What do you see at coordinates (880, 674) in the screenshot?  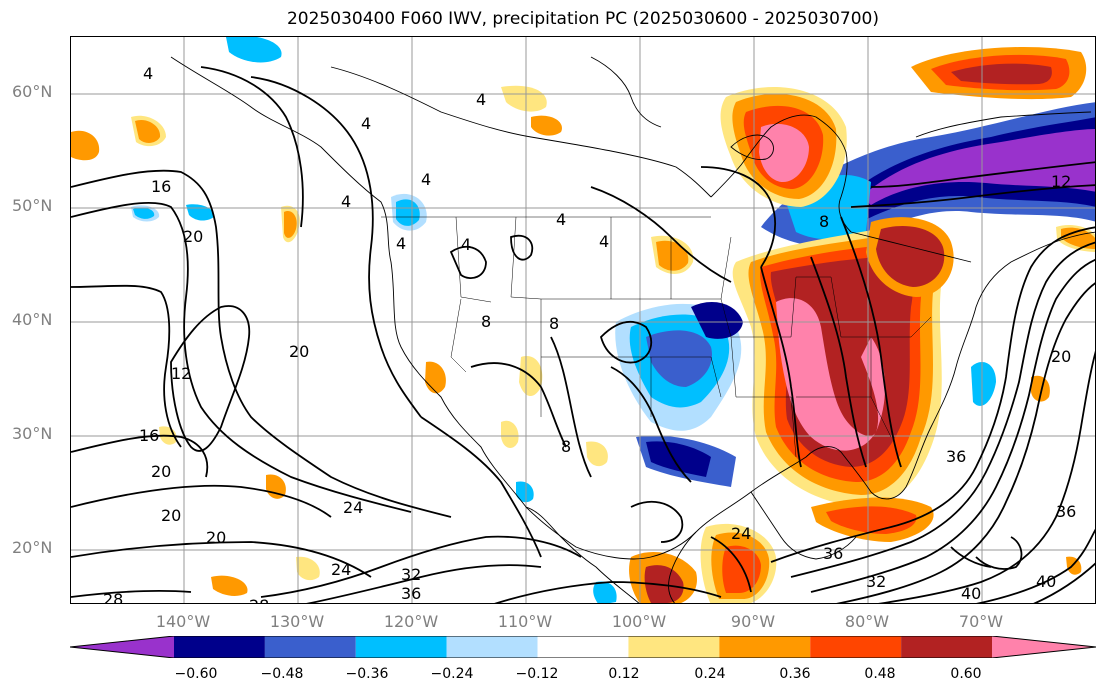 I see `colorbar-tick: 0.48` at bounding box center [880, 674].